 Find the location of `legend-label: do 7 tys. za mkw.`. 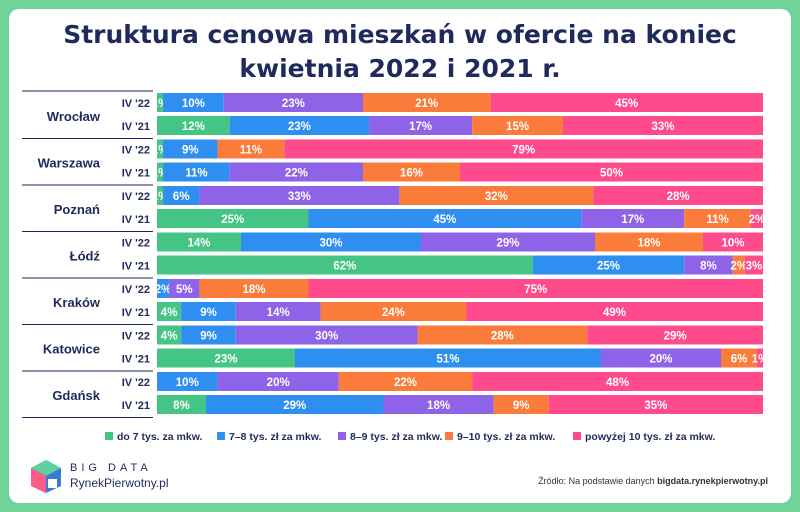

legend-label: do 7 tys. za mkw. is located at coordinates (159, 437).